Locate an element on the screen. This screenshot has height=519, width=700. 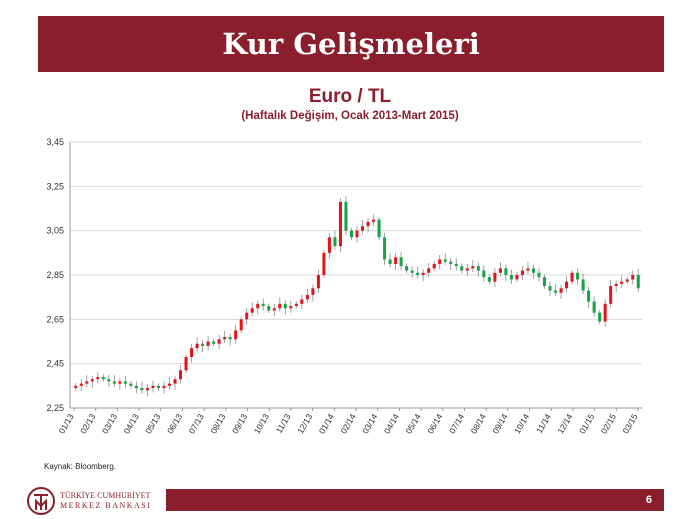
y-tick-label: 3,25 is located at coordinates (55, 186).